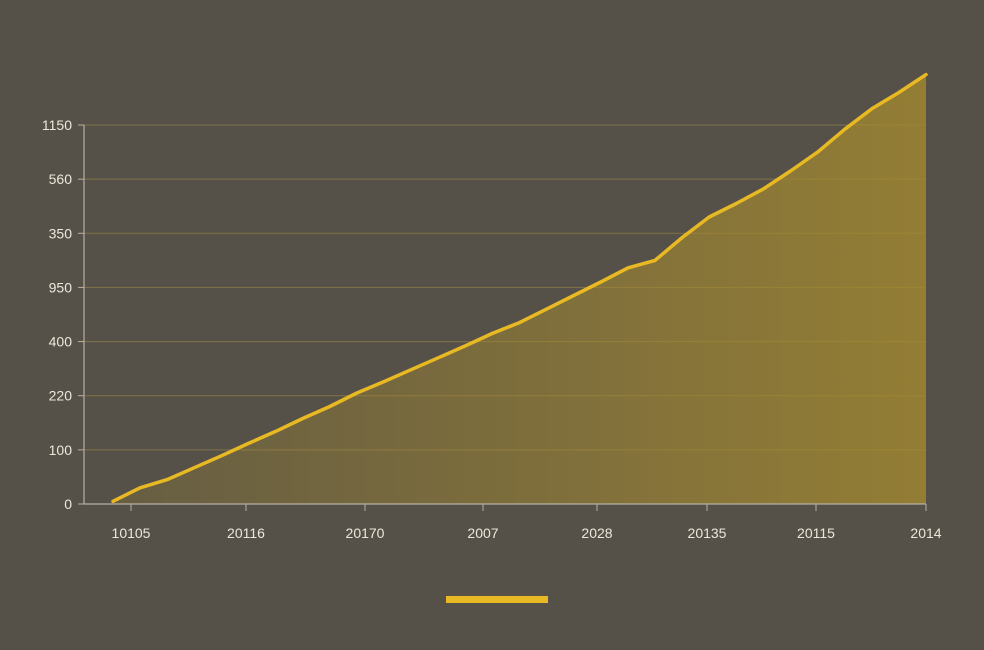 Image resolution: width=984 pixels, height=650 pixels. What do you see at coordinates (61, 287) in the screenshot?
I see `y-tick-label: 950` at bounding box center [61, 287].